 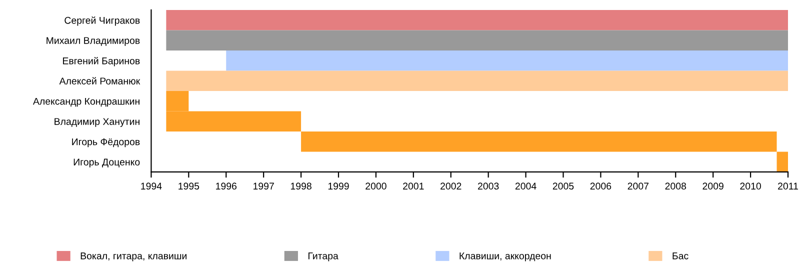 What do you see at coordinates (451, 186) in the screenshot?
I see `x-tick-label: 2002` at bounding box center [451, 186].